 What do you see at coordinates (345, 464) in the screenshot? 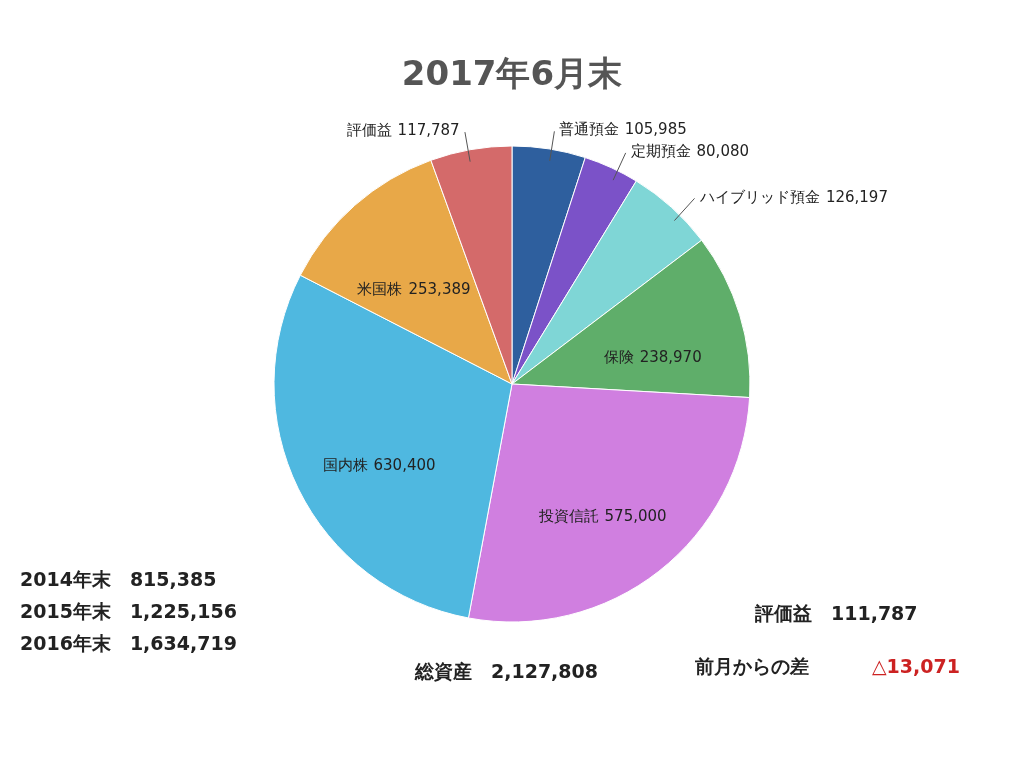
I see `slice-label: 国内株` at bounding box center [345, 464].